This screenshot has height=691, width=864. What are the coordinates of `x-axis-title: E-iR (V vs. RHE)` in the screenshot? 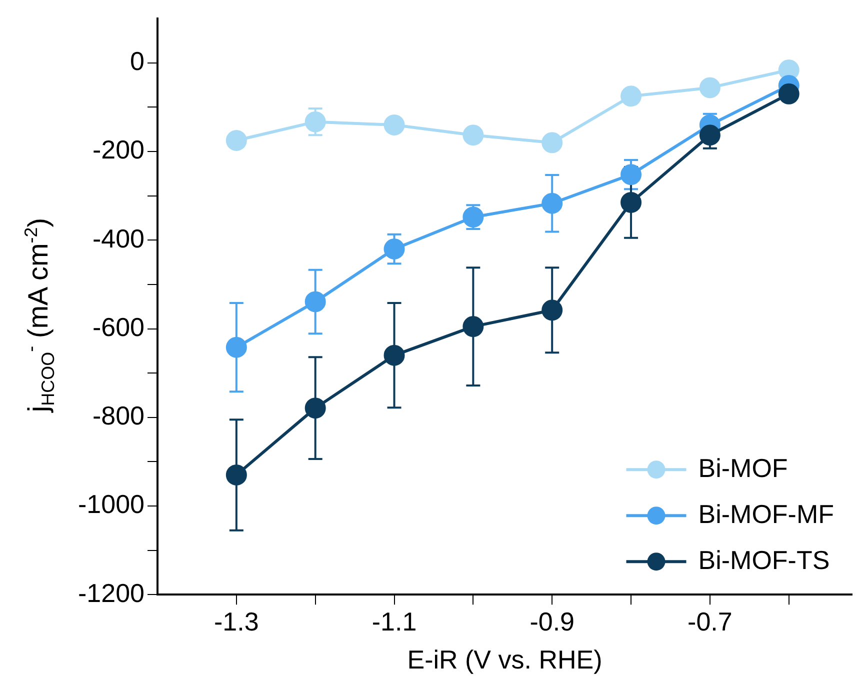 It's located at (504, 659).